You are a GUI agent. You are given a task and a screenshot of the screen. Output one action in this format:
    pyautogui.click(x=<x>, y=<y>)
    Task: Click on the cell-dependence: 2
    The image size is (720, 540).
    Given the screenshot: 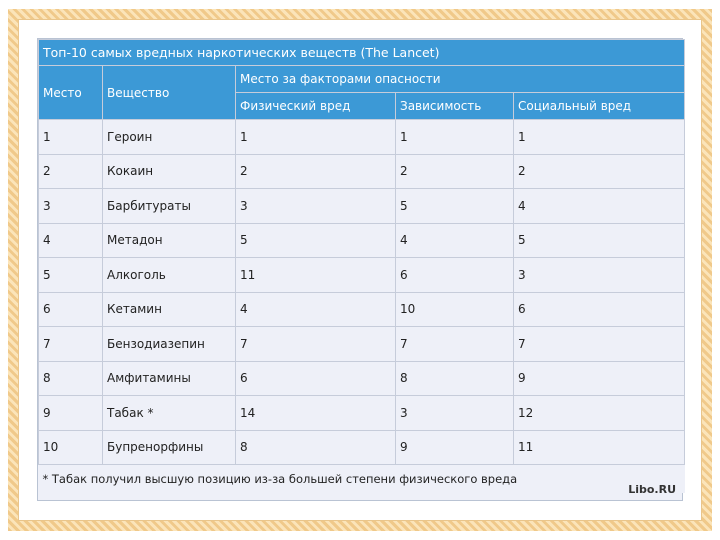 What is the action you would take?
    pyautogui.click(x=454, y=171)
    